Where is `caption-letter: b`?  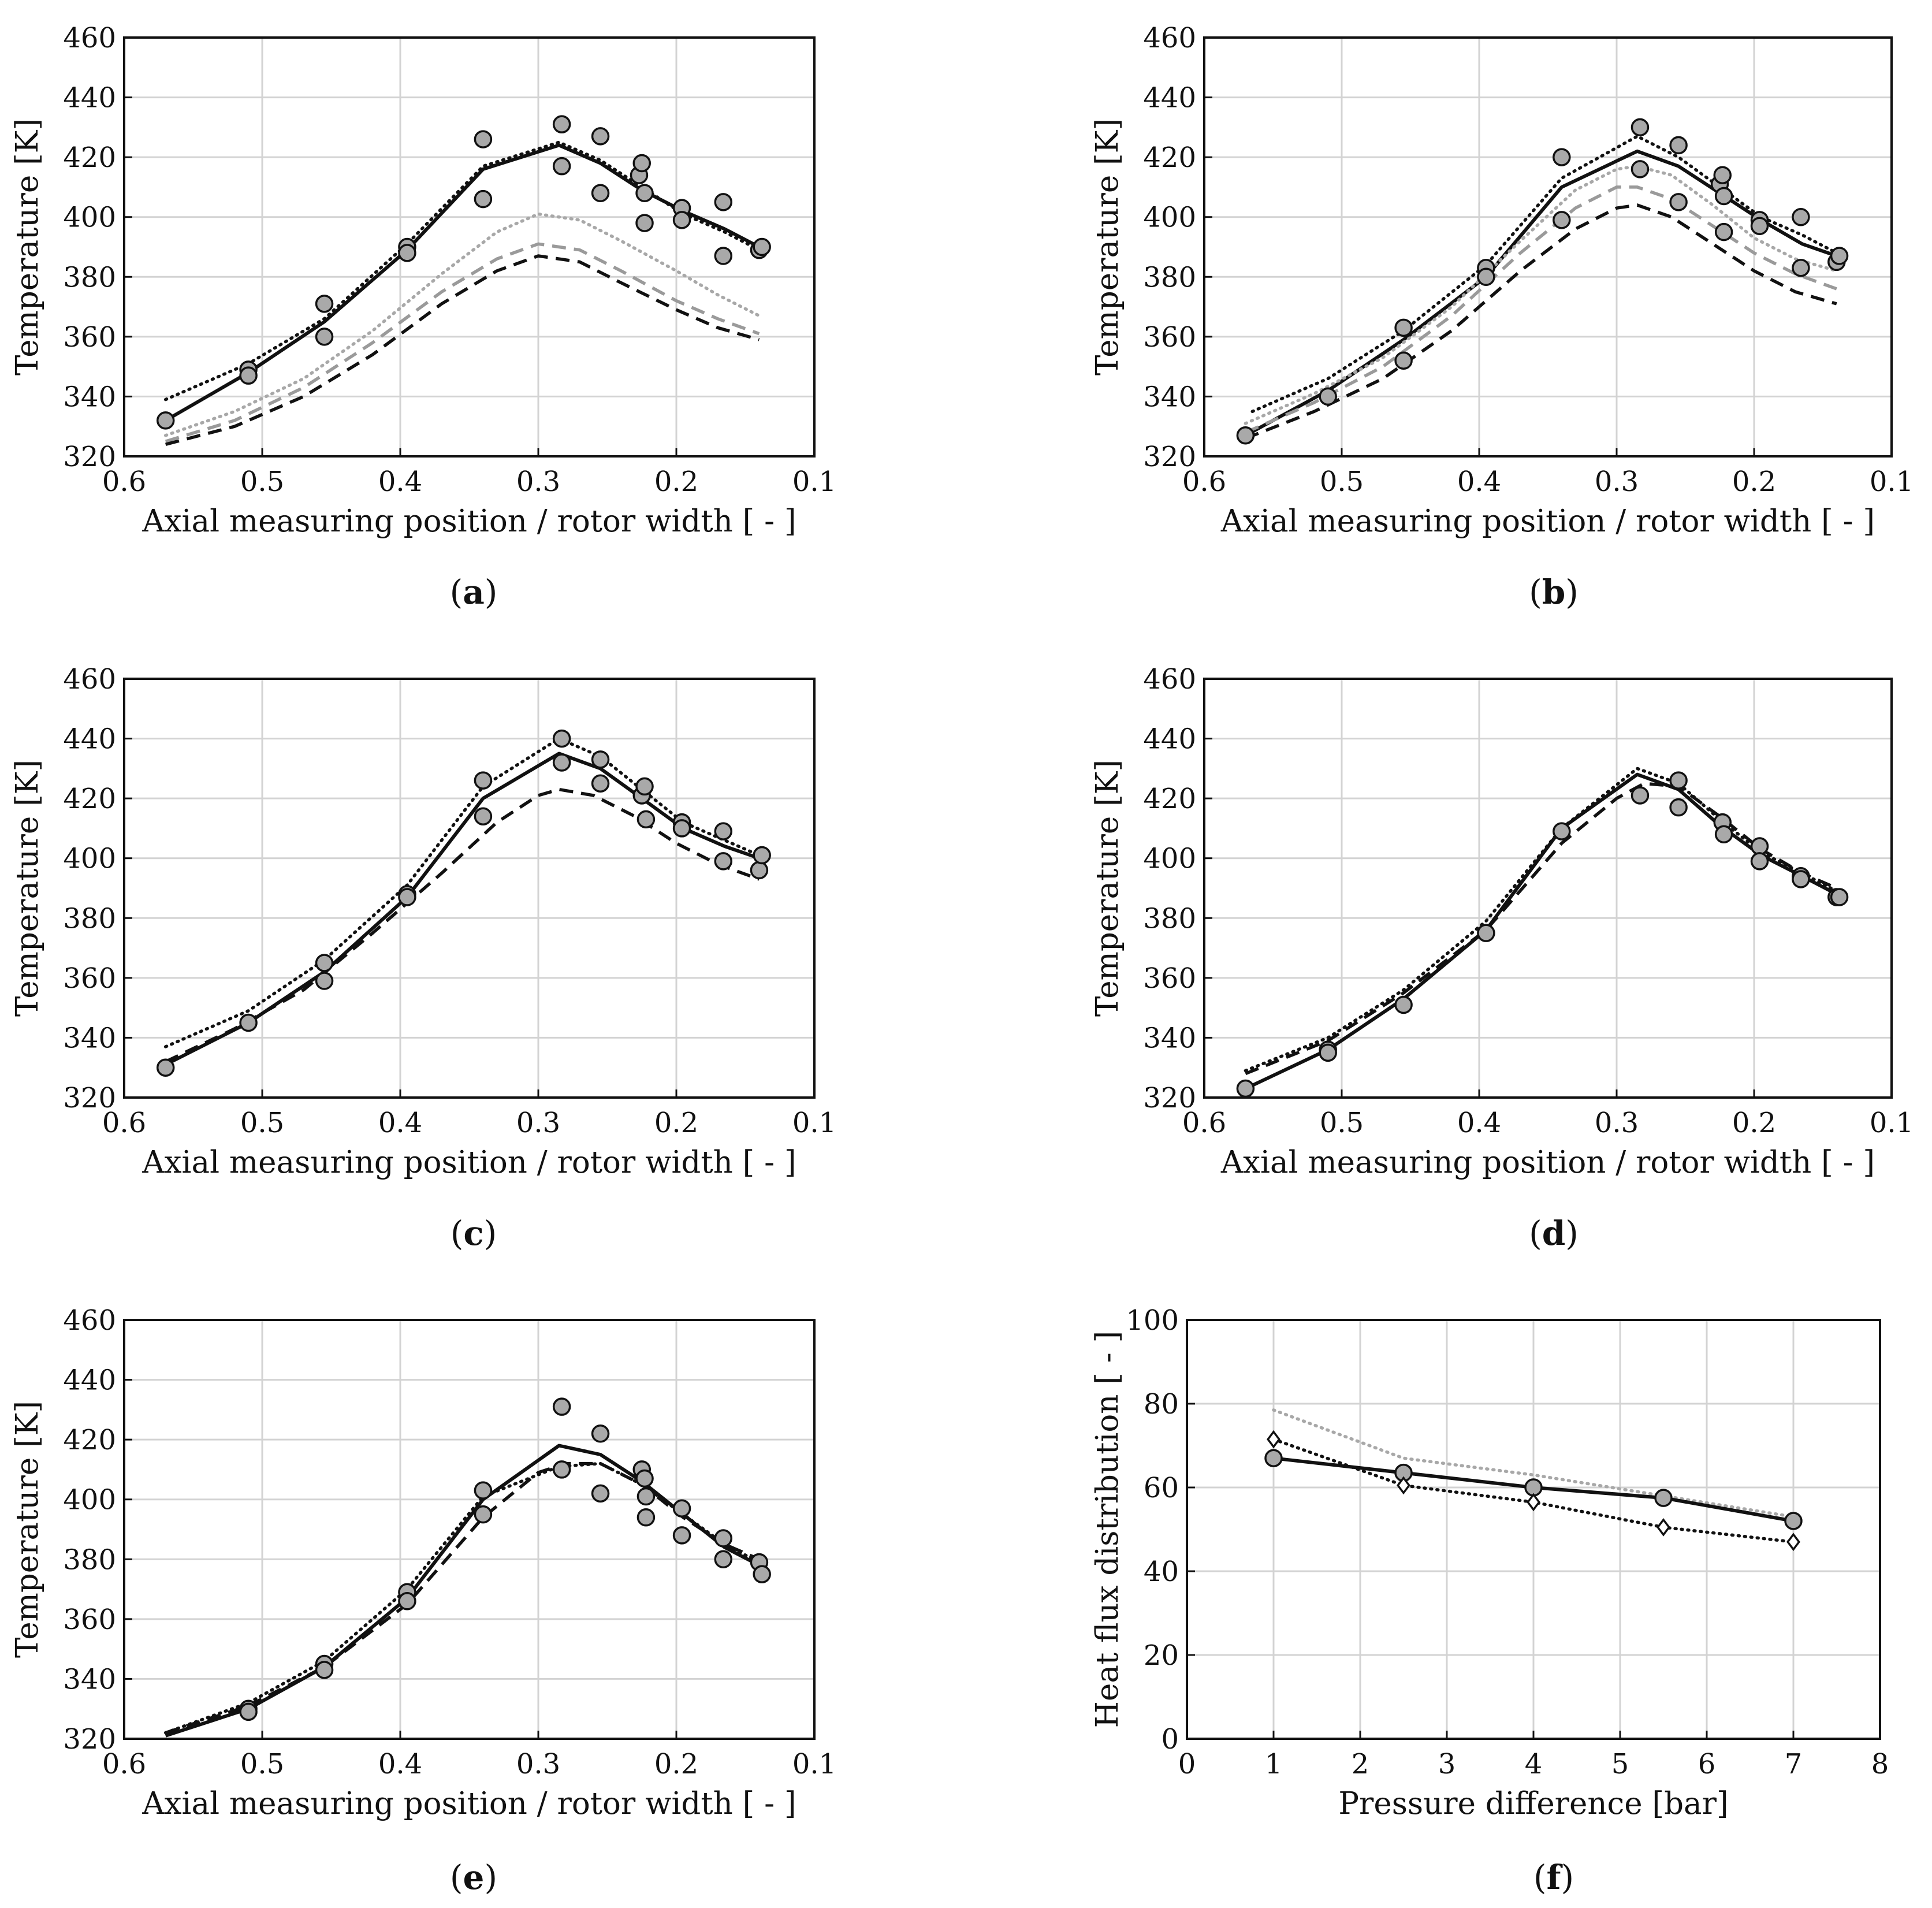 caption-letter: b is located at coordinates (1554, 592).